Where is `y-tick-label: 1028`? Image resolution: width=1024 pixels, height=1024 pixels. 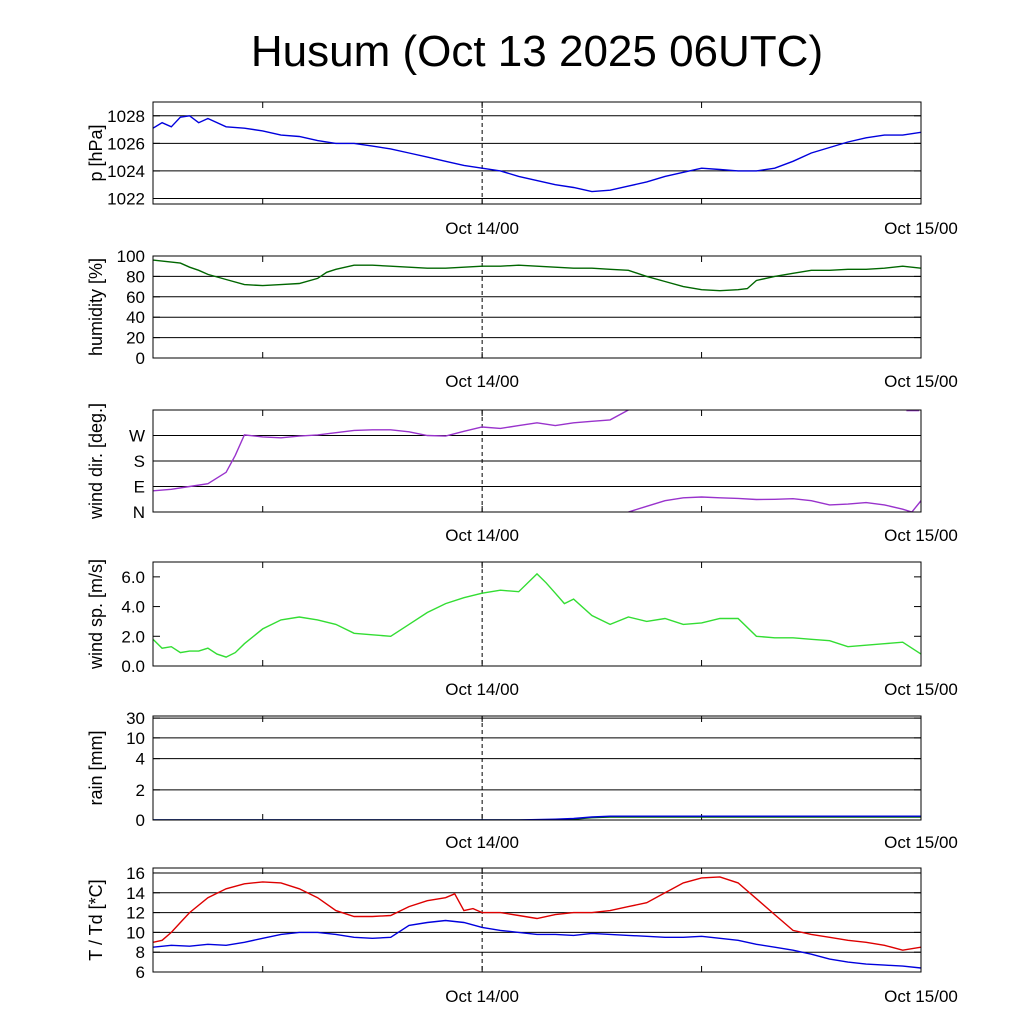 y-tick-label: 1028 is located at coordinates (126, 116).